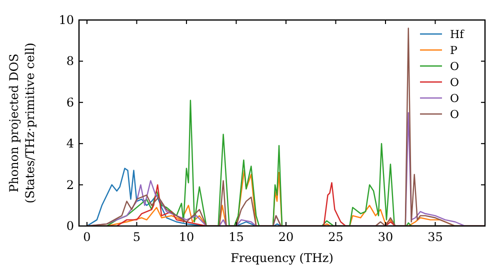  Describe the element at coordinates (70, 185) in the screenshot. I see `y-tick-label: 2` at that location.